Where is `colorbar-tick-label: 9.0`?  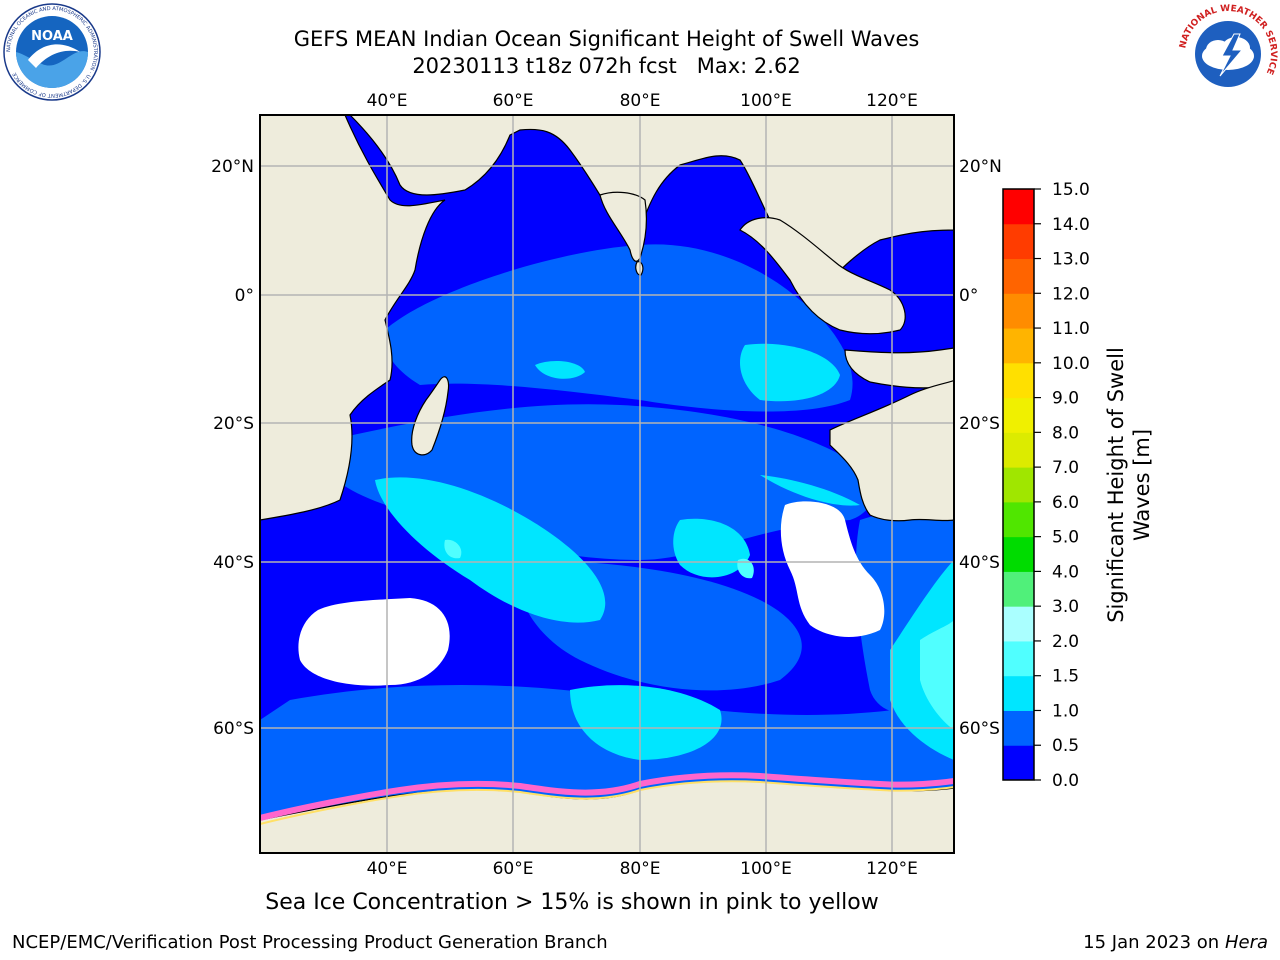 colorbar-tick-label: 9.0 is located at coordinates (1065, 399).